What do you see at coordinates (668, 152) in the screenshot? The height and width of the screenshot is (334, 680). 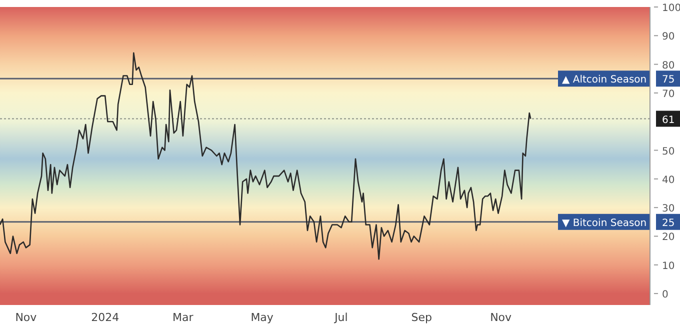 I see `y-tick-label: 50` at bounding box center [668, 152].